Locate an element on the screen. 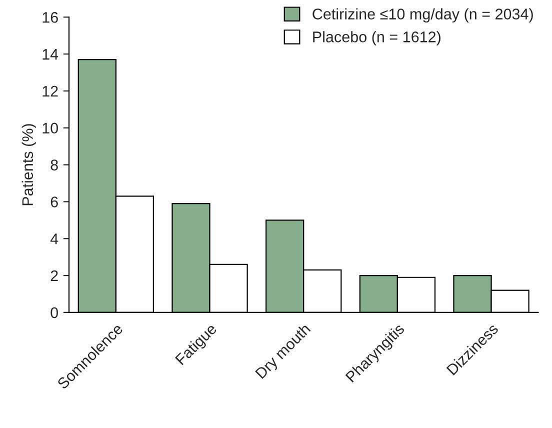 The width and height of the screenshot is (552, 428). y-tick-label: 12 is located at coordinates (50, 91).